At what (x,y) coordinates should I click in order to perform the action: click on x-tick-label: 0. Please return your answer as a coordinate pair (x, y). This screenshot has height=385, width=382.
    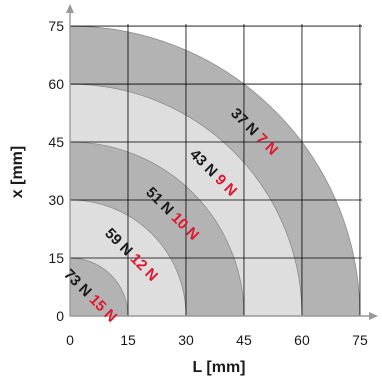
    Looking at the image, I should click on (70, 340).